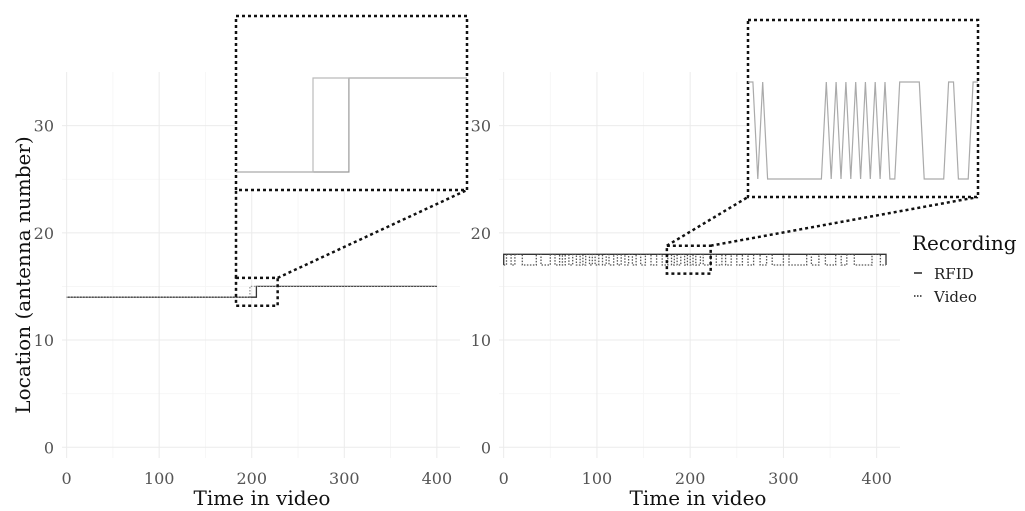 The image size is (1025, 511). Describe the element at coordinates (698, 498) in the screenshot. I see `right-x-axis-title: Time in video` at that location.